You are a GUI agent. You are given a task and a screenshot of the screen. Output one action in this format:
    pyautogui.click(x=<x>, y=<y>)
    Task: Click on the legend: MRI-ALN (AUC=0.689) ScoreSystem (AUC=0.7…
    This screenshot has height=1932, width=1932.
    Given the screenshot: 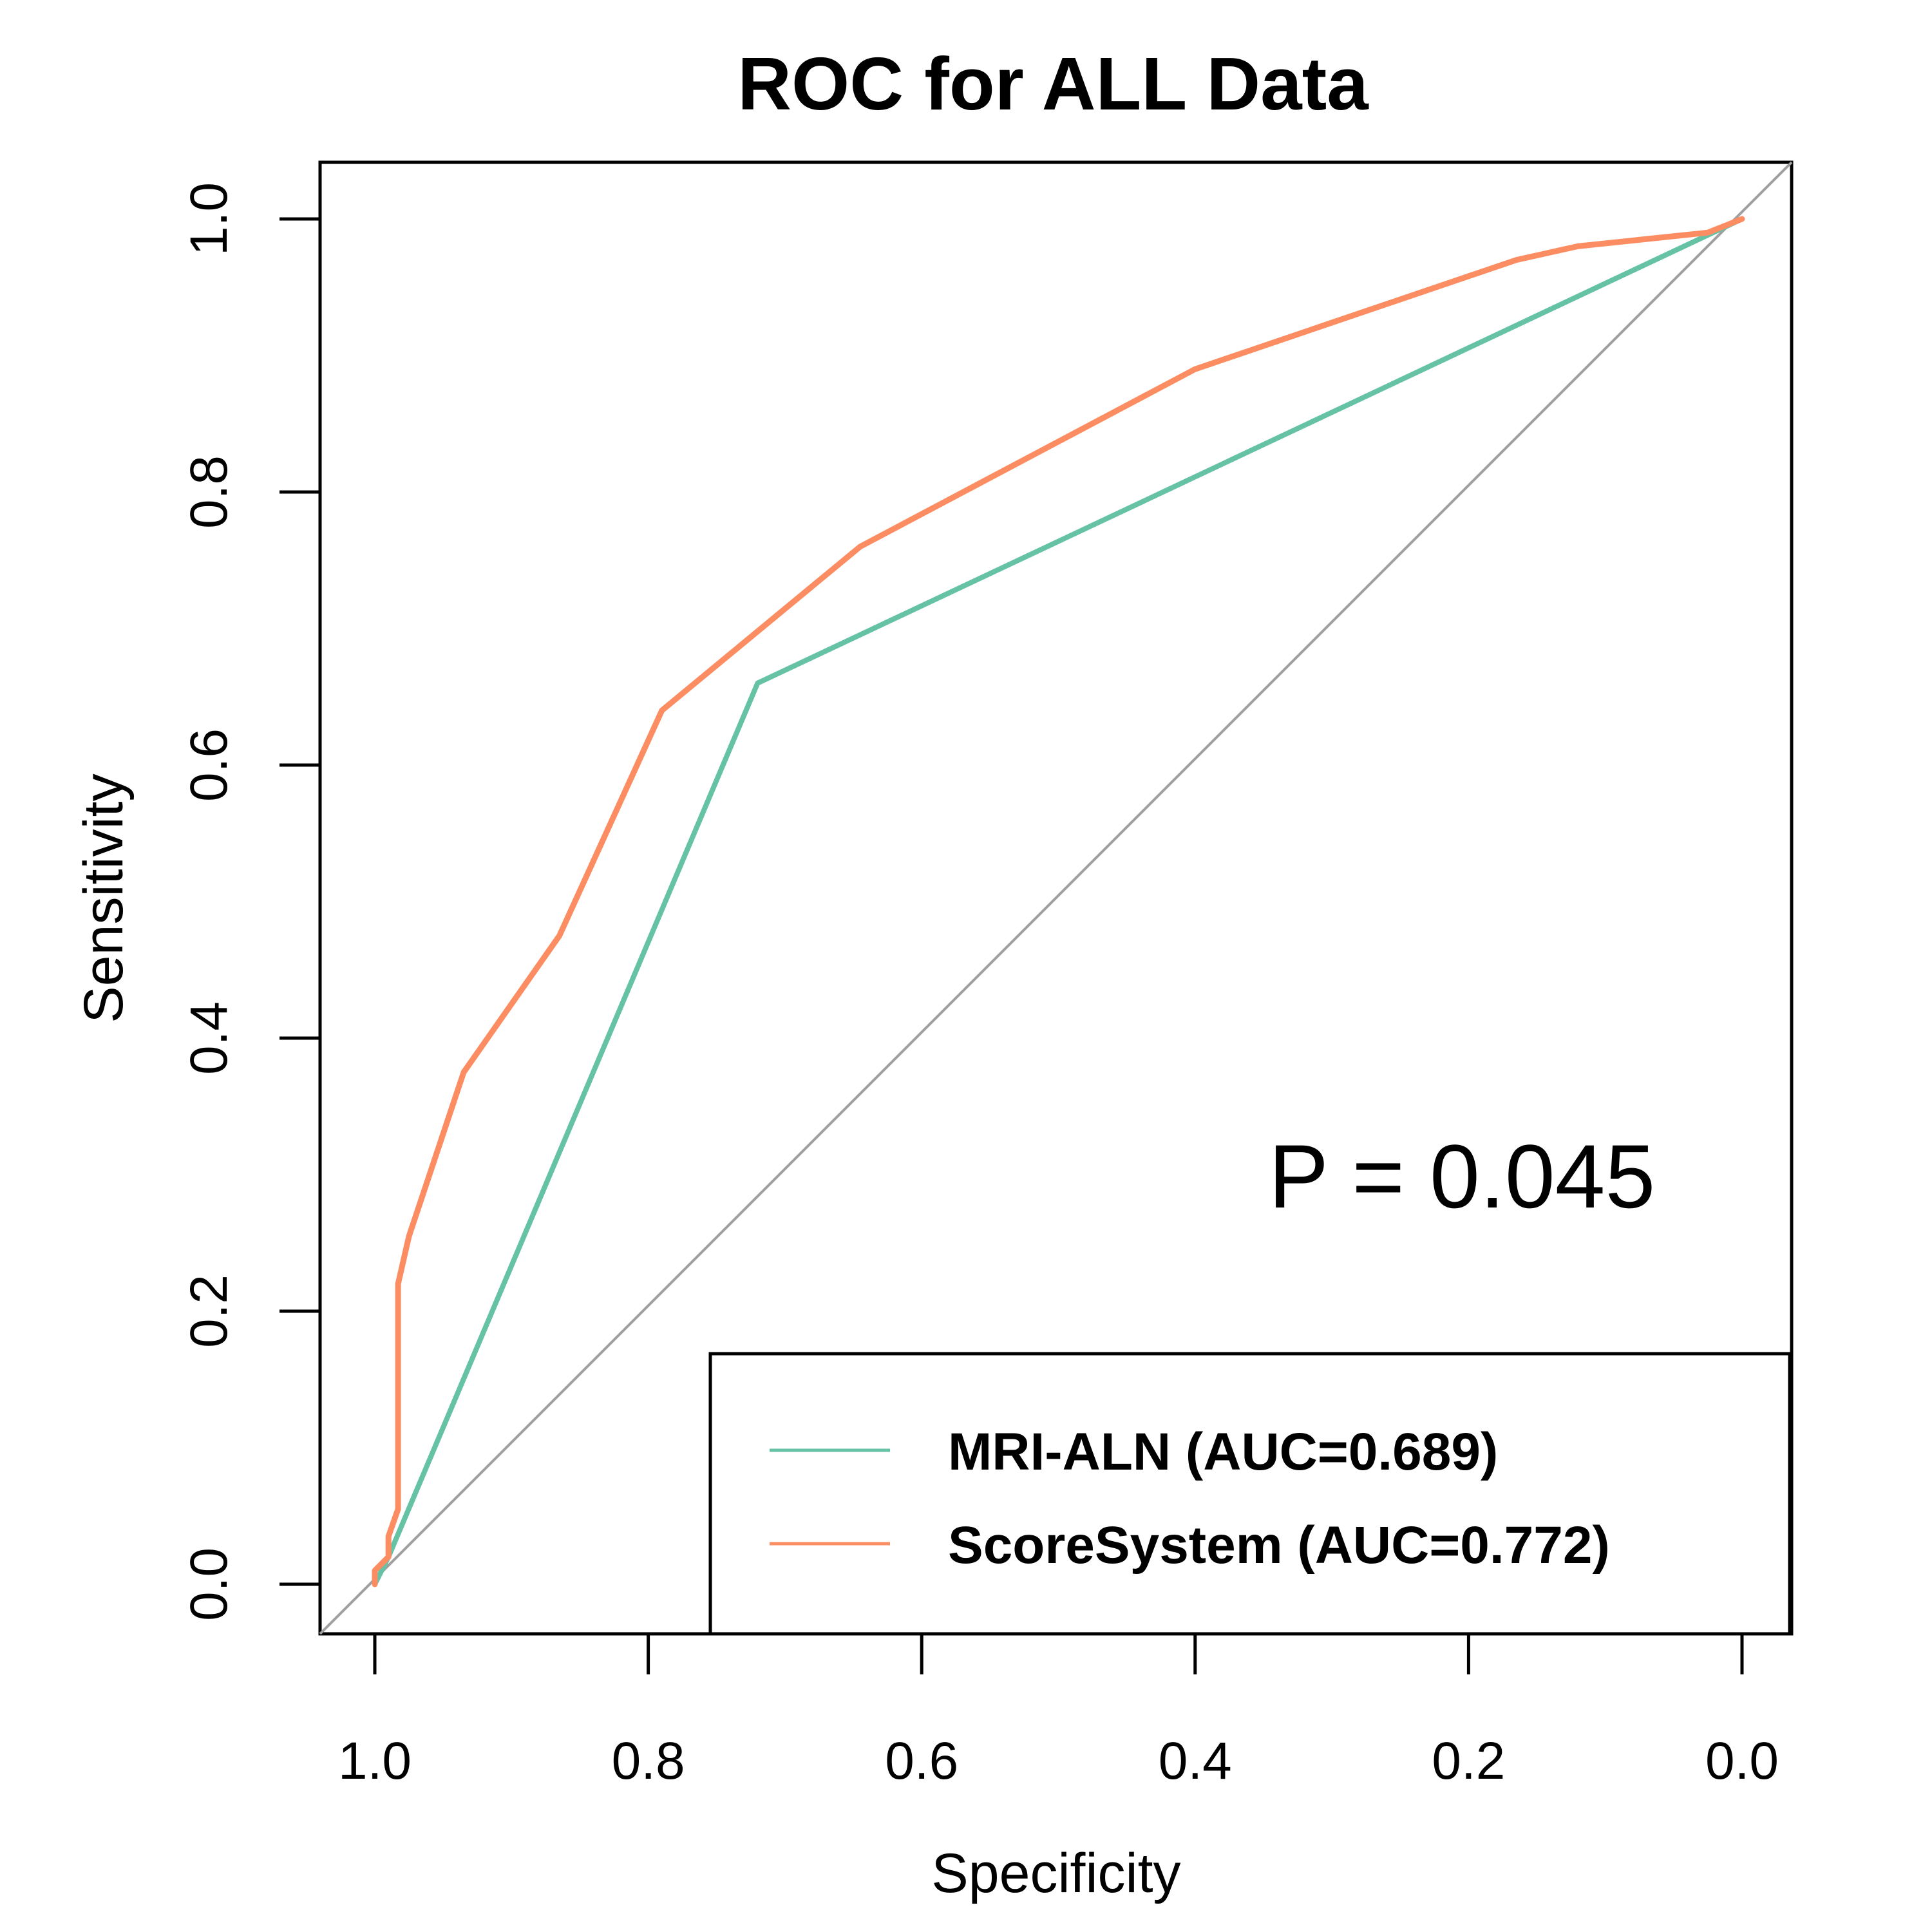 What is the action you would take?
    pyautogui.click(x=1250, y=1494)
    